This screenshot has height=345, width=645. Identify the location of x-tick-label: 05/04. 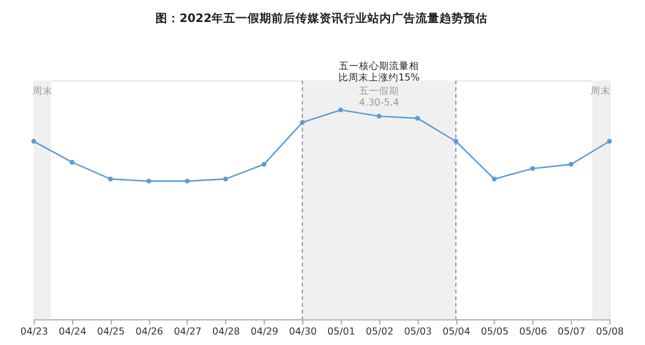
(456, 332).